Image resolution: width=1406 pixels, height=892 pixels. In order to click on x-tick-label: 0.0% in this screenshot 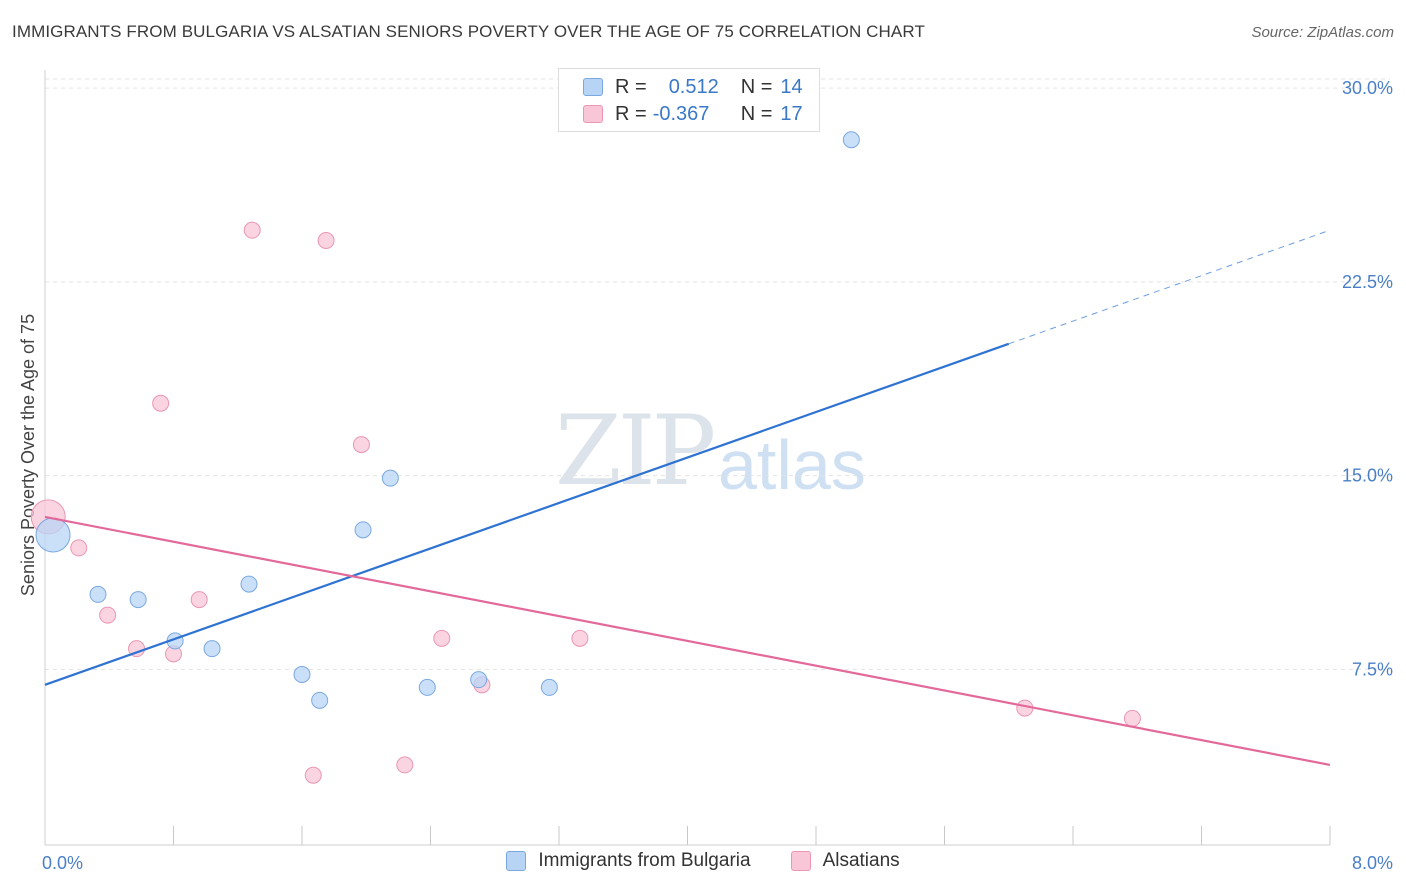, I will do `click(62, 863)`.